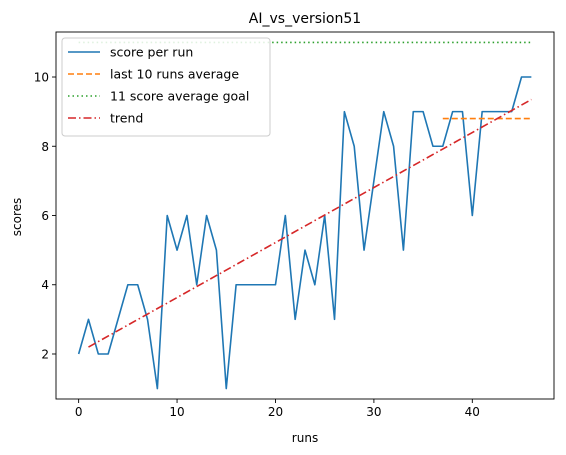 The height and width of the screenshot is (455, 566). Describe the element at coordinates (373, 412) in the screenshot. I see `x-tick-label: 30` at that location.